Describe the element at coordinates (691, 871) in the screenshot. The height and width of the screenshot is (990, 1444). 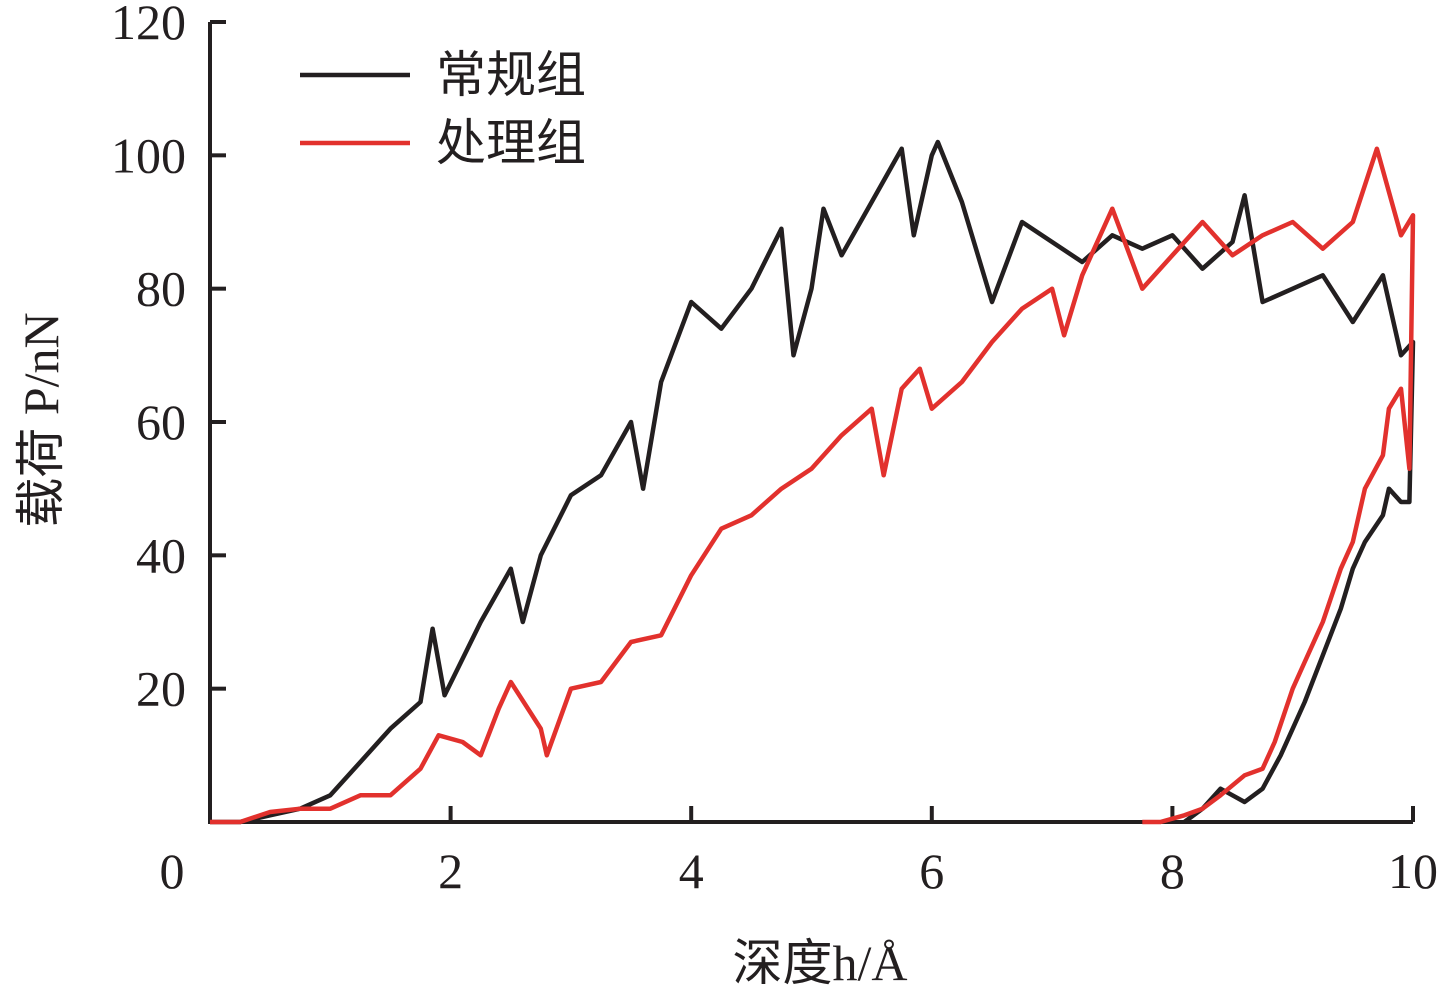
I see `x-tick-label: 4` at that location.